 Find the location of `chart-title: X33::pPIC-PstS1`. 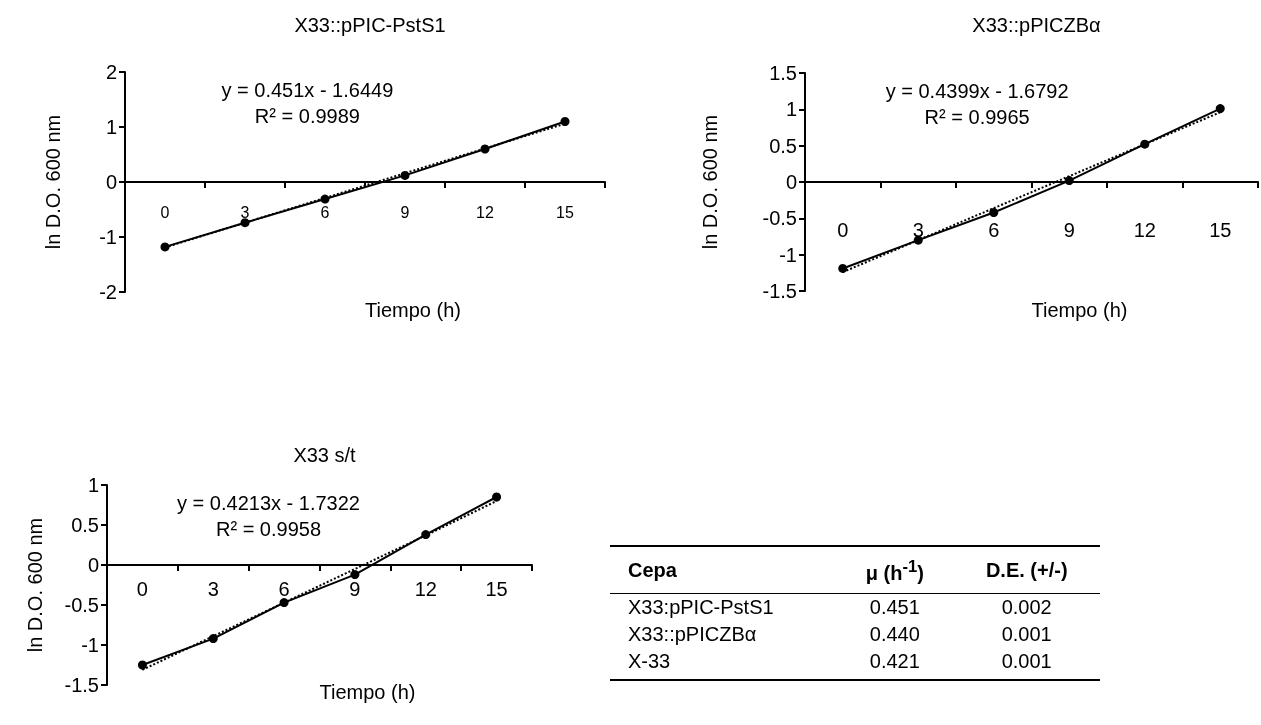

chart-title: X33::pPIC-PstS1 is located at coordinates (370, 25).